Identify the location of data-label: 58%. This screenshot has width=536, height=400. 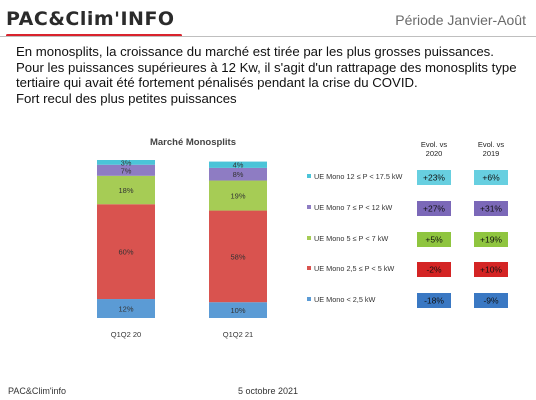
(237, 256).